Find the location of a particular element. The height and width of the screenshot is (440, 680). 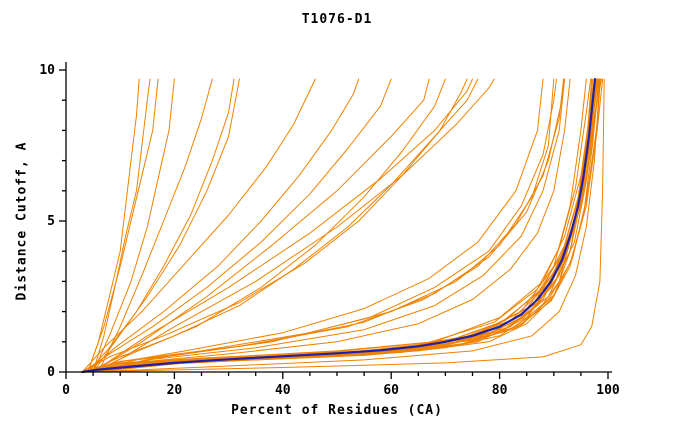

x-tick-label: 20 is located at coordinates (175, 390).